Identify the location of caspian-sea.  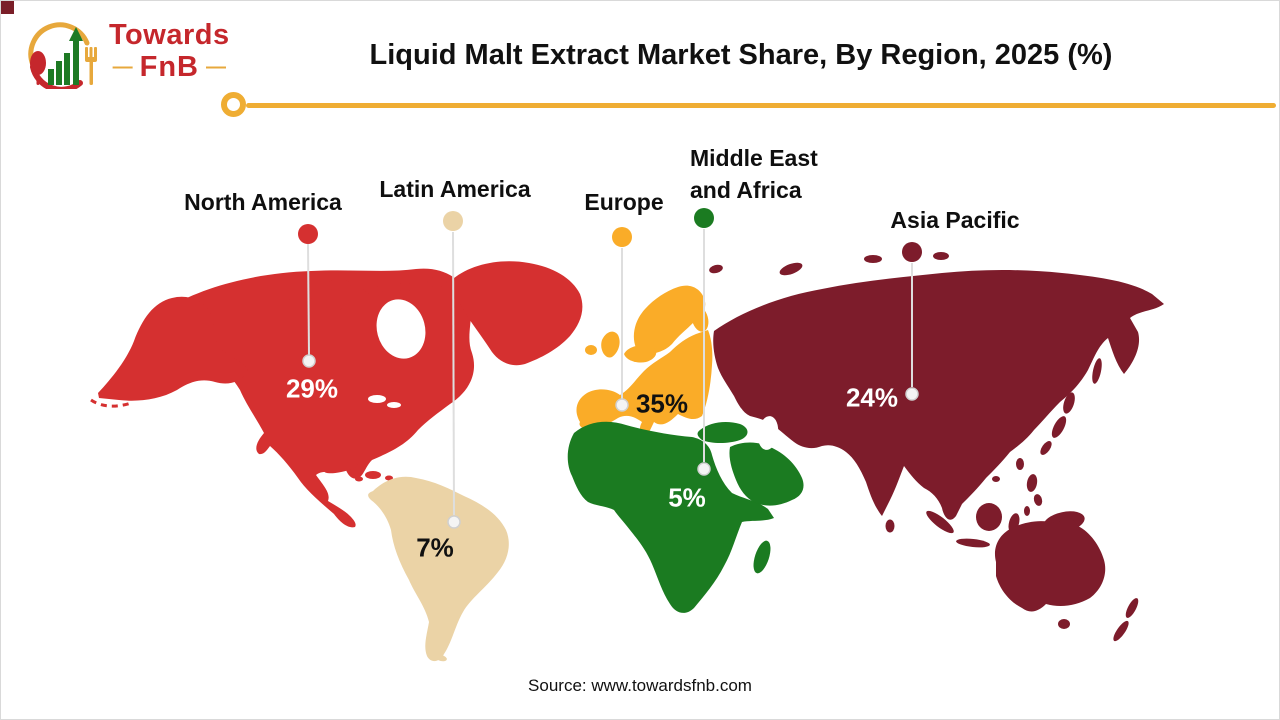
(768, 433).